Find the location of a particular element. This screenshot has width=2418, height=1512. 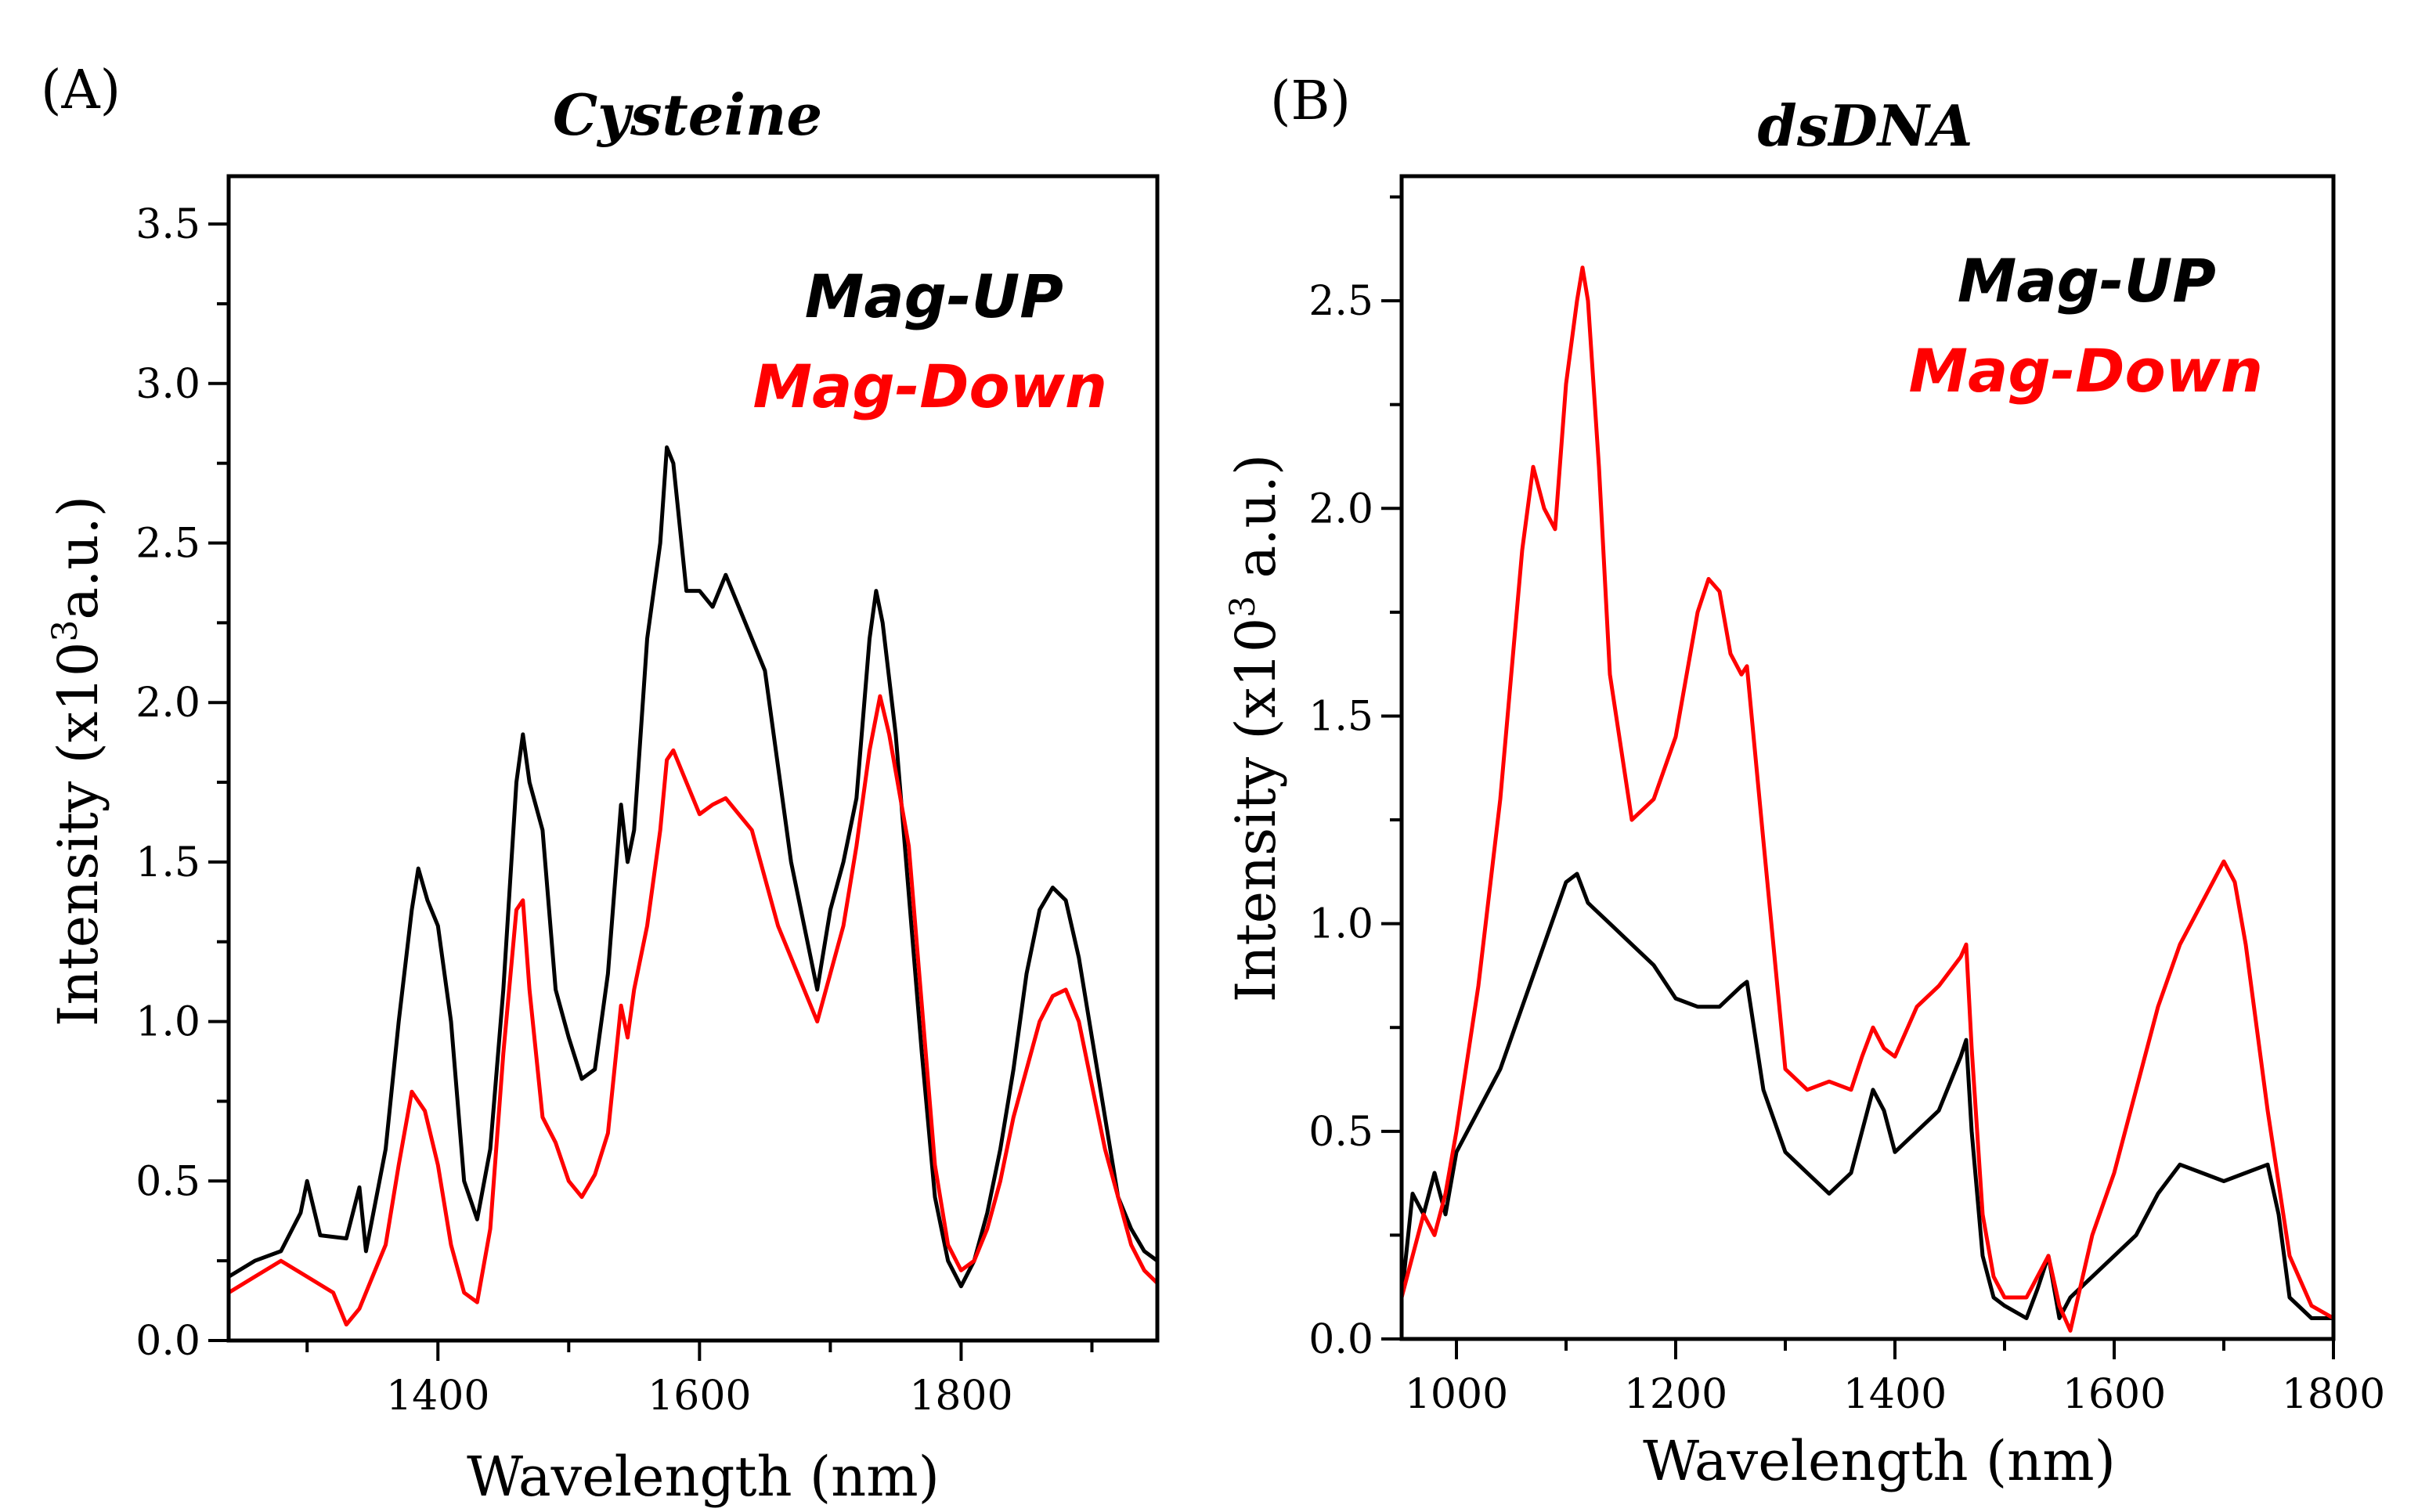

x-tick-label-a-1400: 1400 is located at coordinates (437, 1396).